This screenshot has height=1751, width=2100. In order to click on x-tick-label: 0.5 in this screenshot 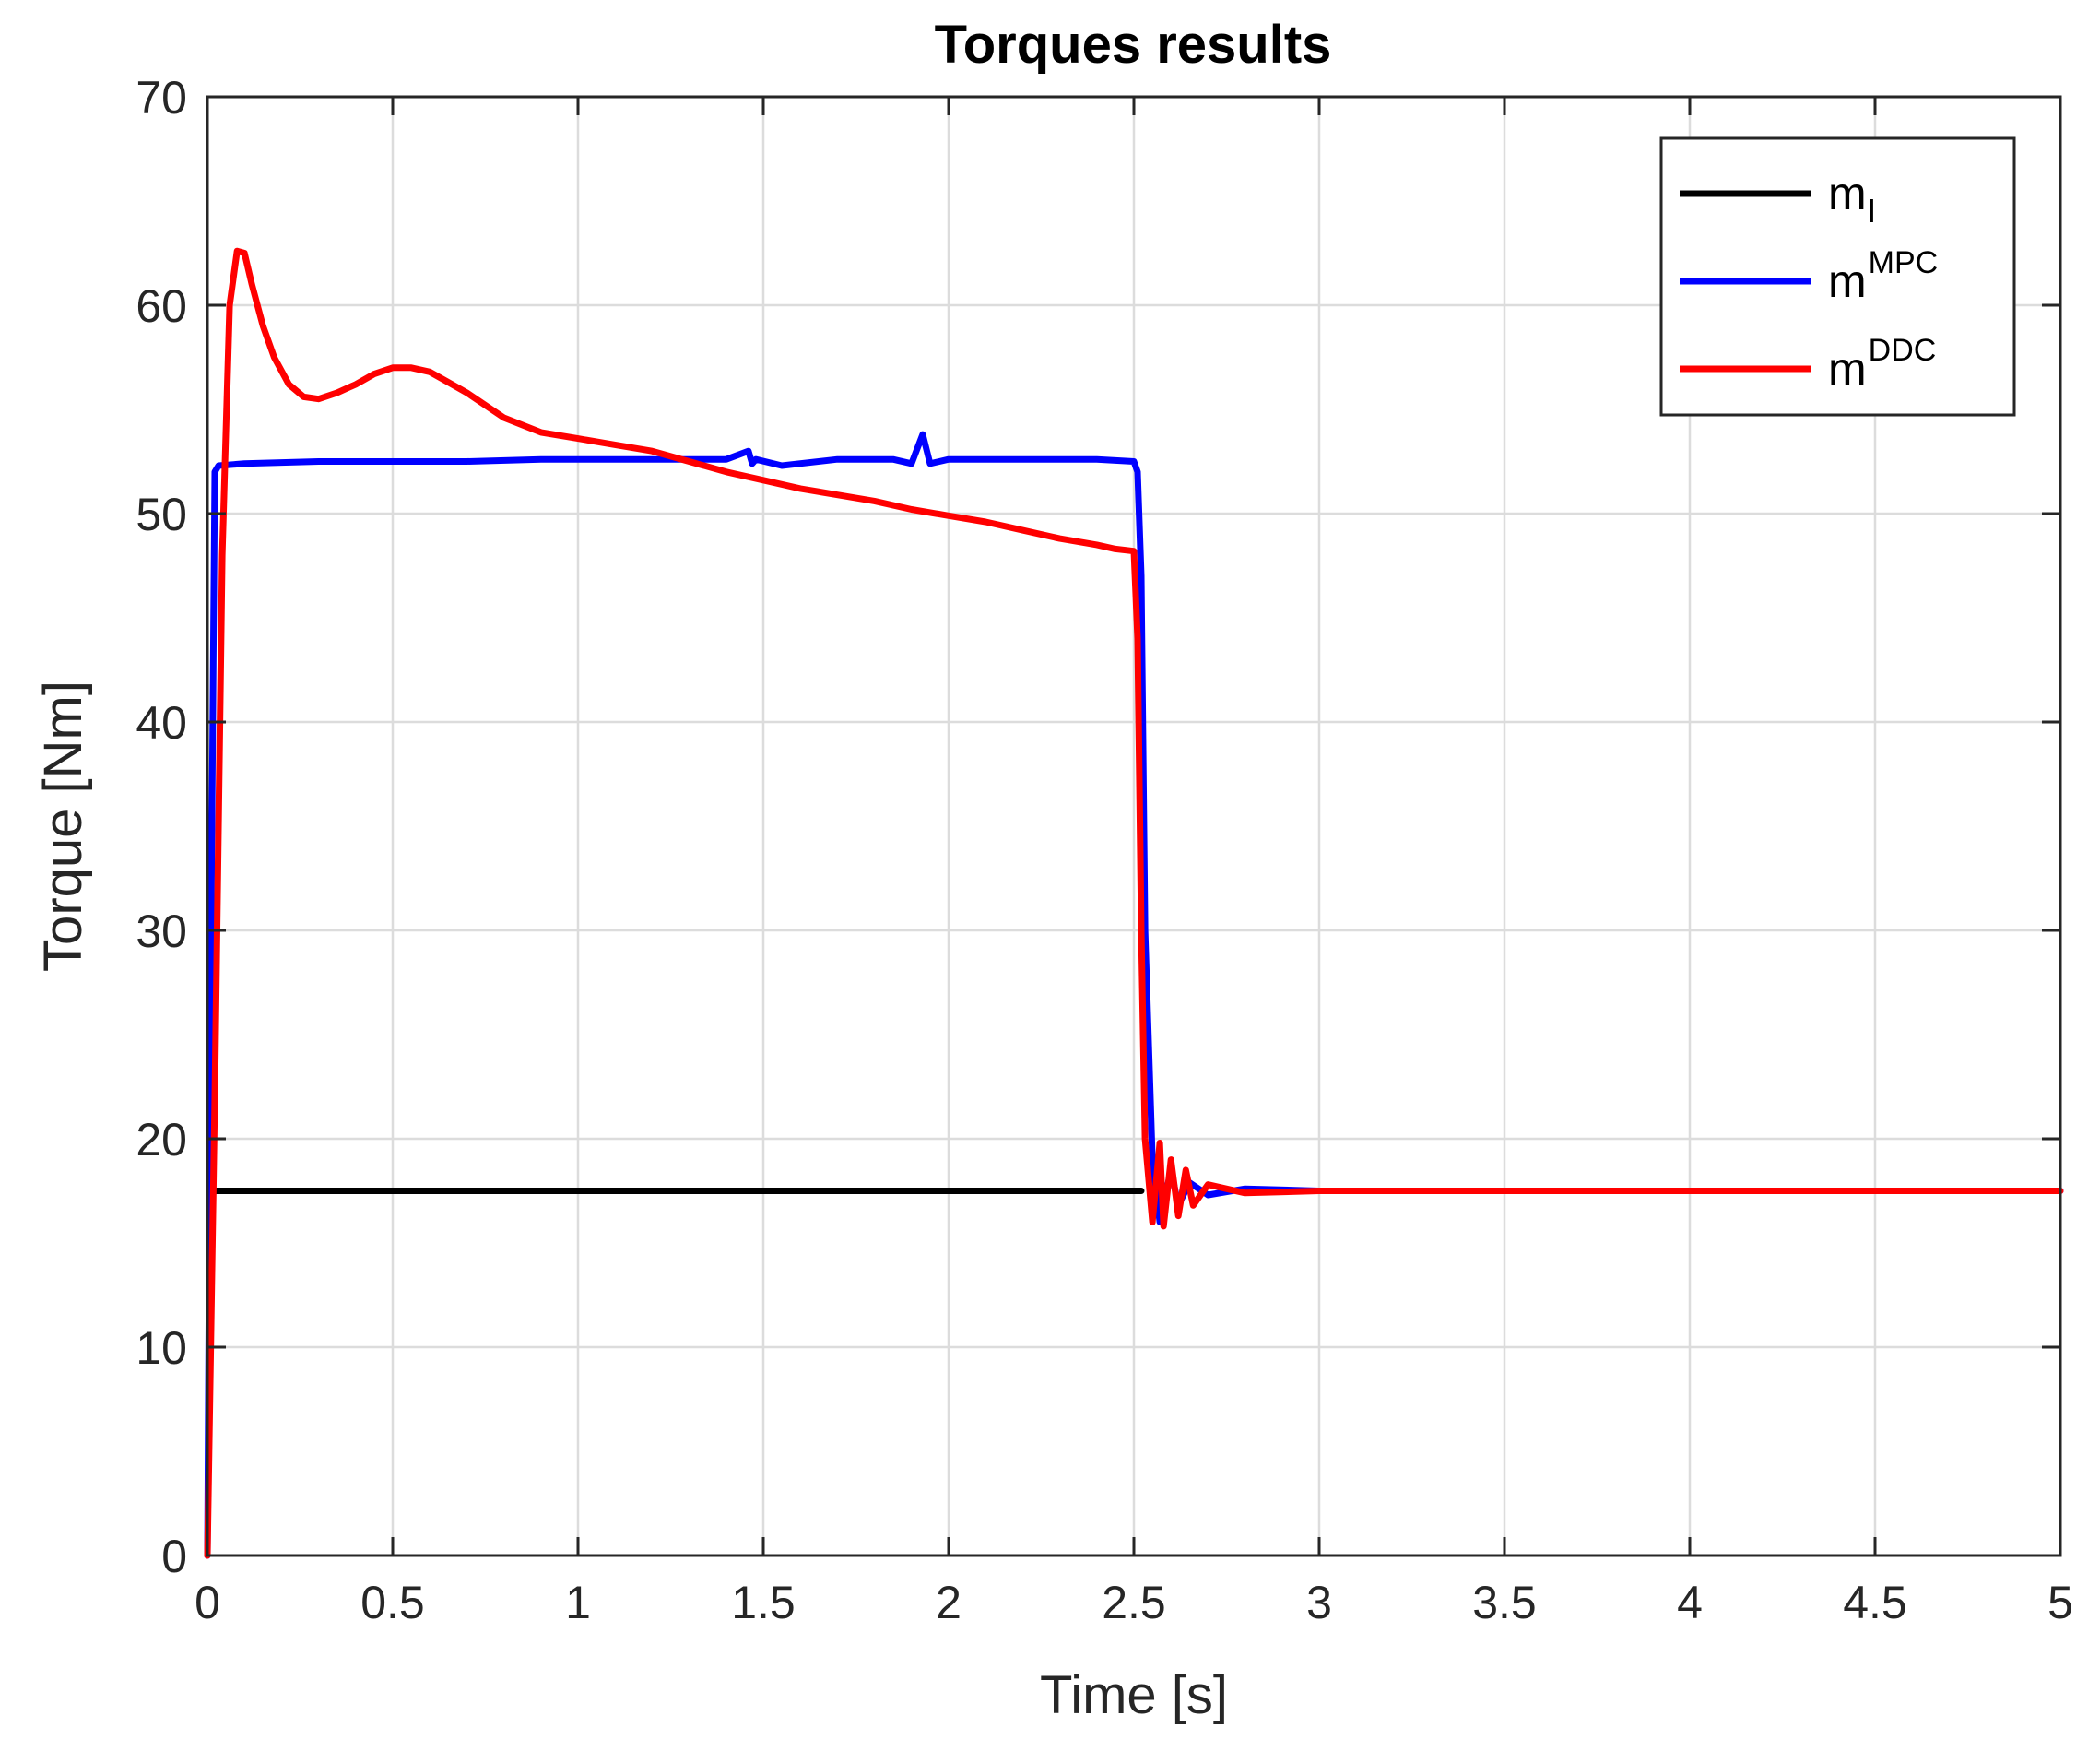, I will do `click(392, 1602)`.